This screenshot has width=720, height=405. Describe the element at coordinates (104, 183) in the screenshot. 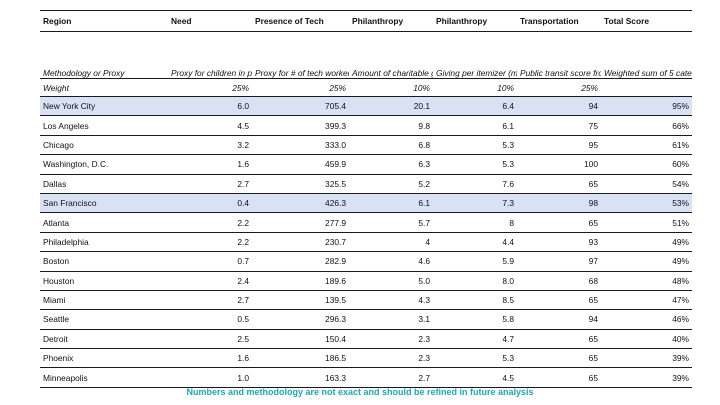

I see `region-cell: Dallas` at that location.